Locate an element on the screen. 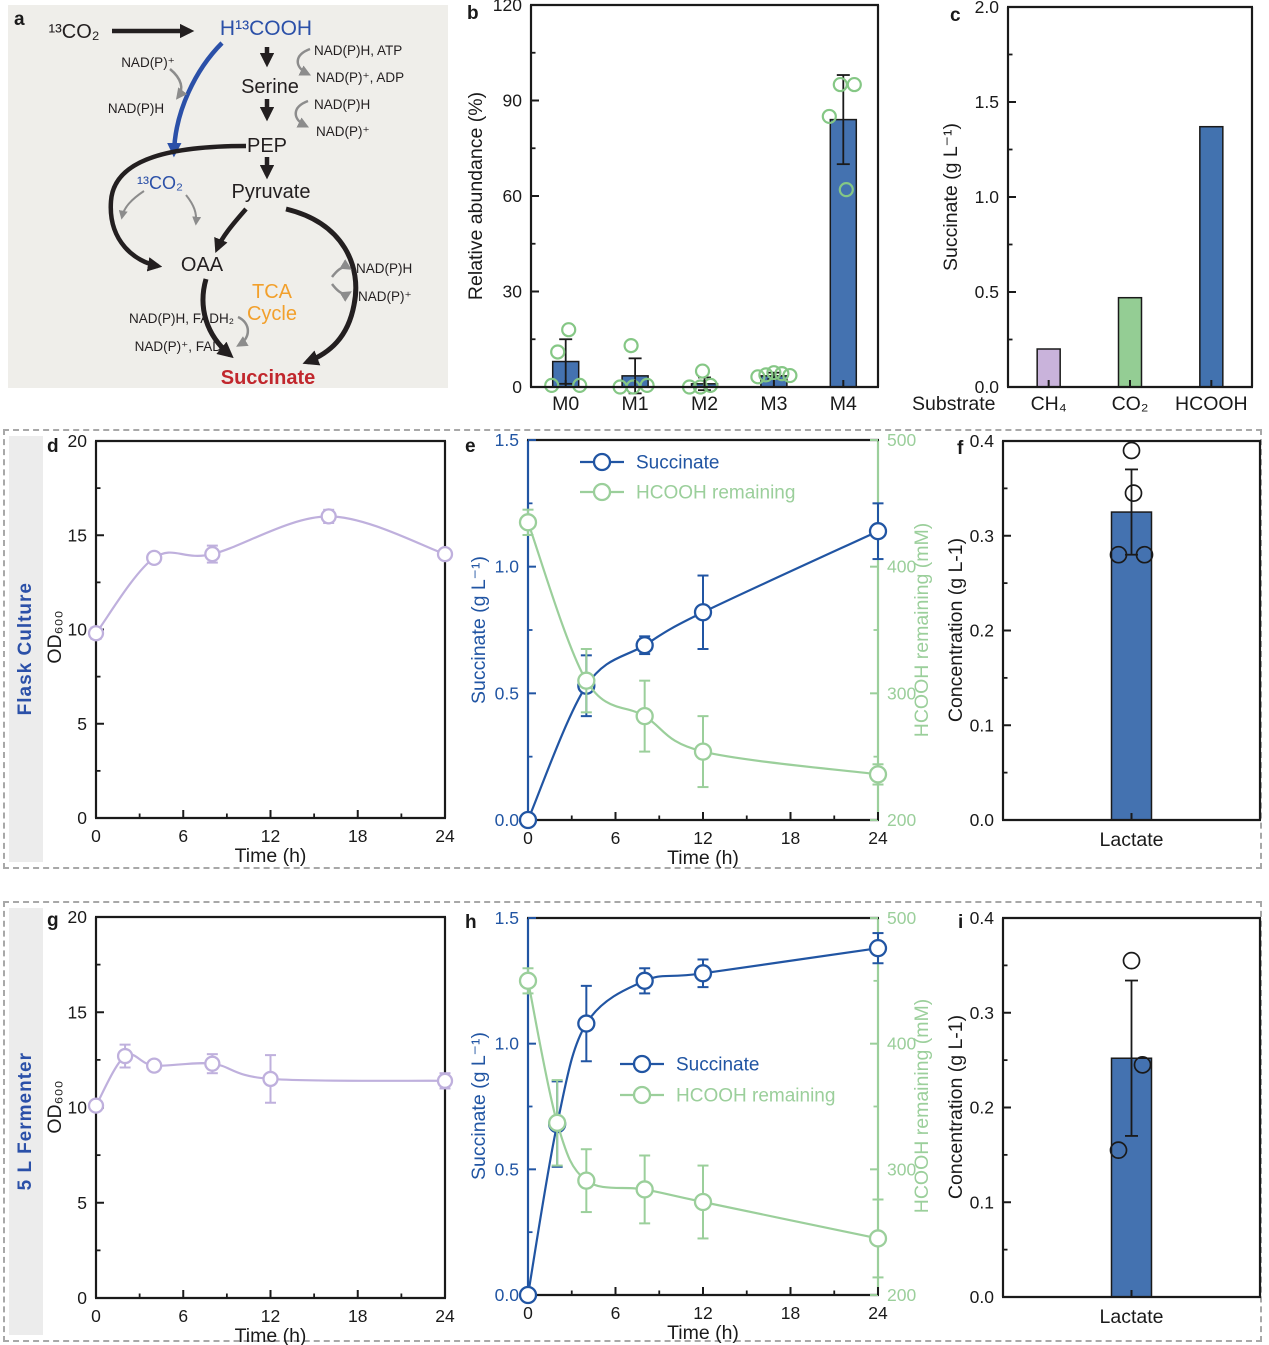 The width and height of the screenshot is (1269, 1345). label-nadp-left: NAD(P)⁺ is located at coordinates (148, 62).